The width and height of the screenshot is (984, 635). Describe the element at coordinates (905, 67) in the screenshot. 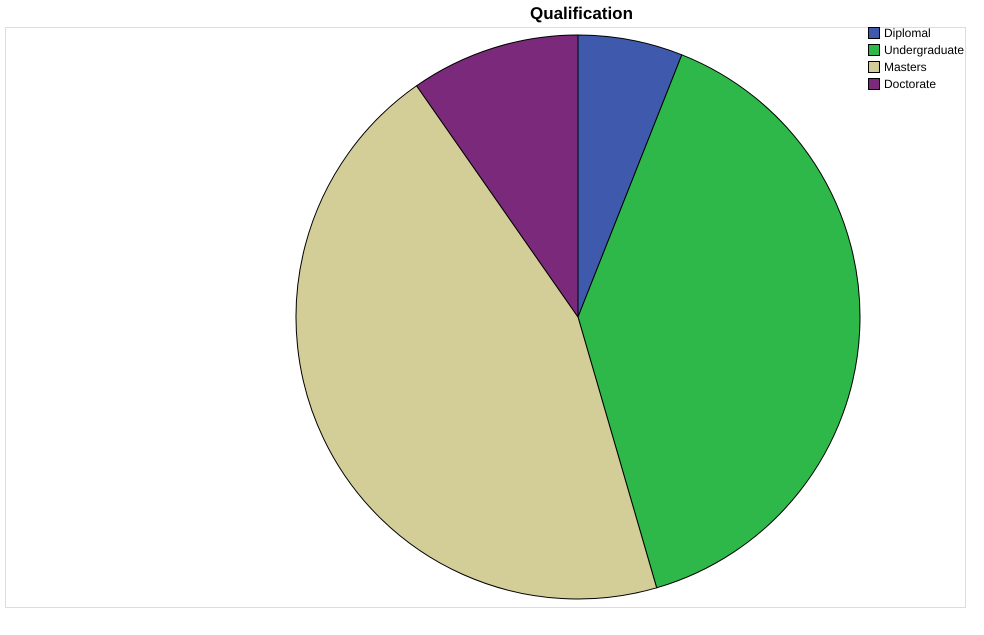

I see `legend-label: Masters` at that location.